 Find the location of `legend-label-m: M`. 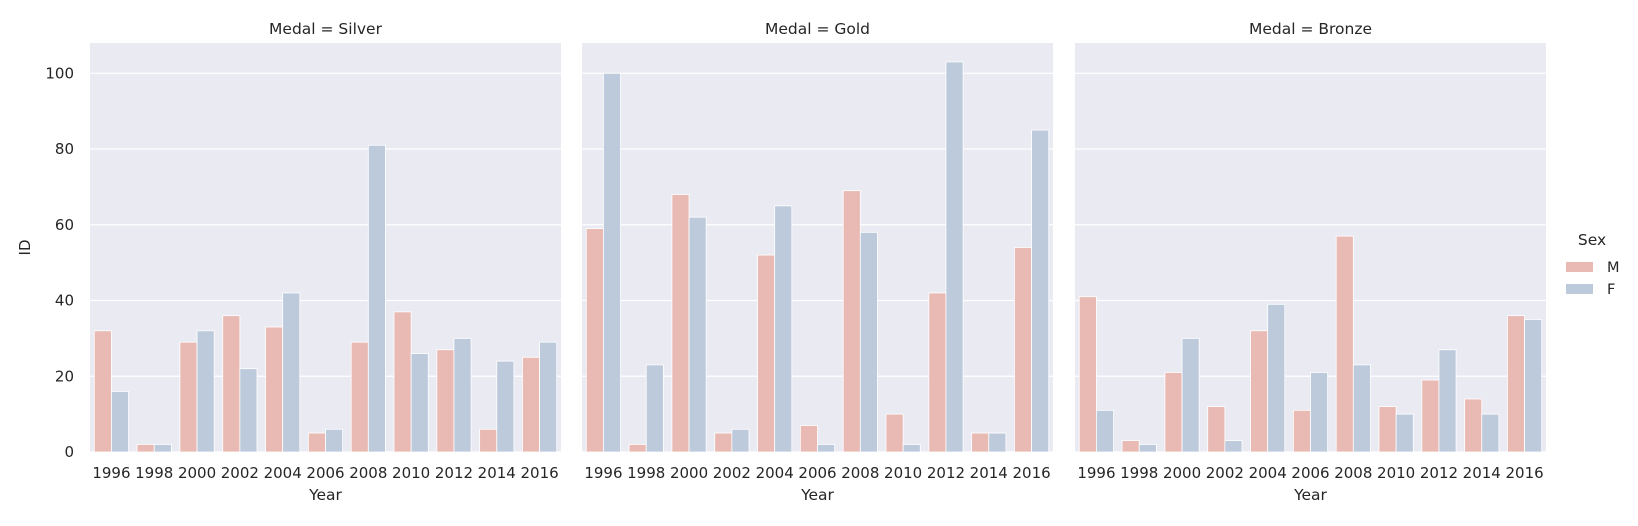

legend-label-m: M is located at coordinates (1613, 268).